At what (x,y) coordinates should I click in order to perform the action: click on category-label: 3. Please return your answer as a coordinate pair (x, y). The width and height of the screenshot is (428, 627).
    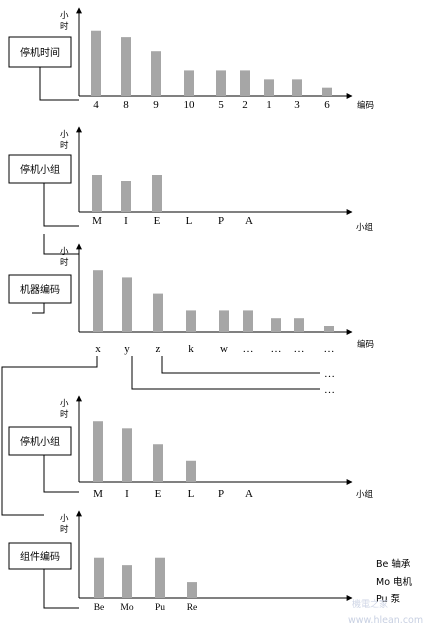
    Looking at the image, I should click on (297, 105).